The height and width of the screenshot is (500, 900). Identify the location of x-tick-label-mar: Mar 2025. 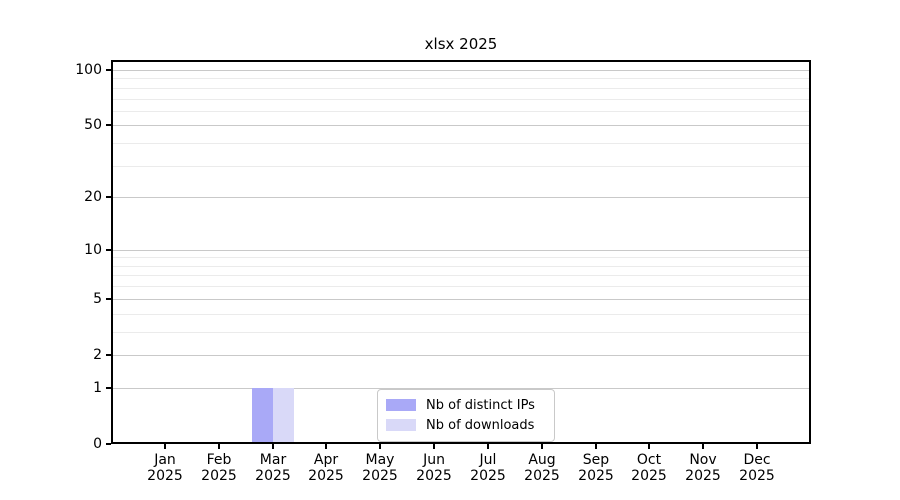
(273, 468).